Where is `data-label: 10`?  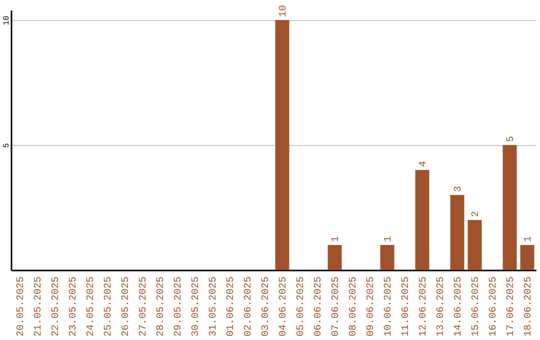
data-label: 10 is located at coordinates (284, 10).